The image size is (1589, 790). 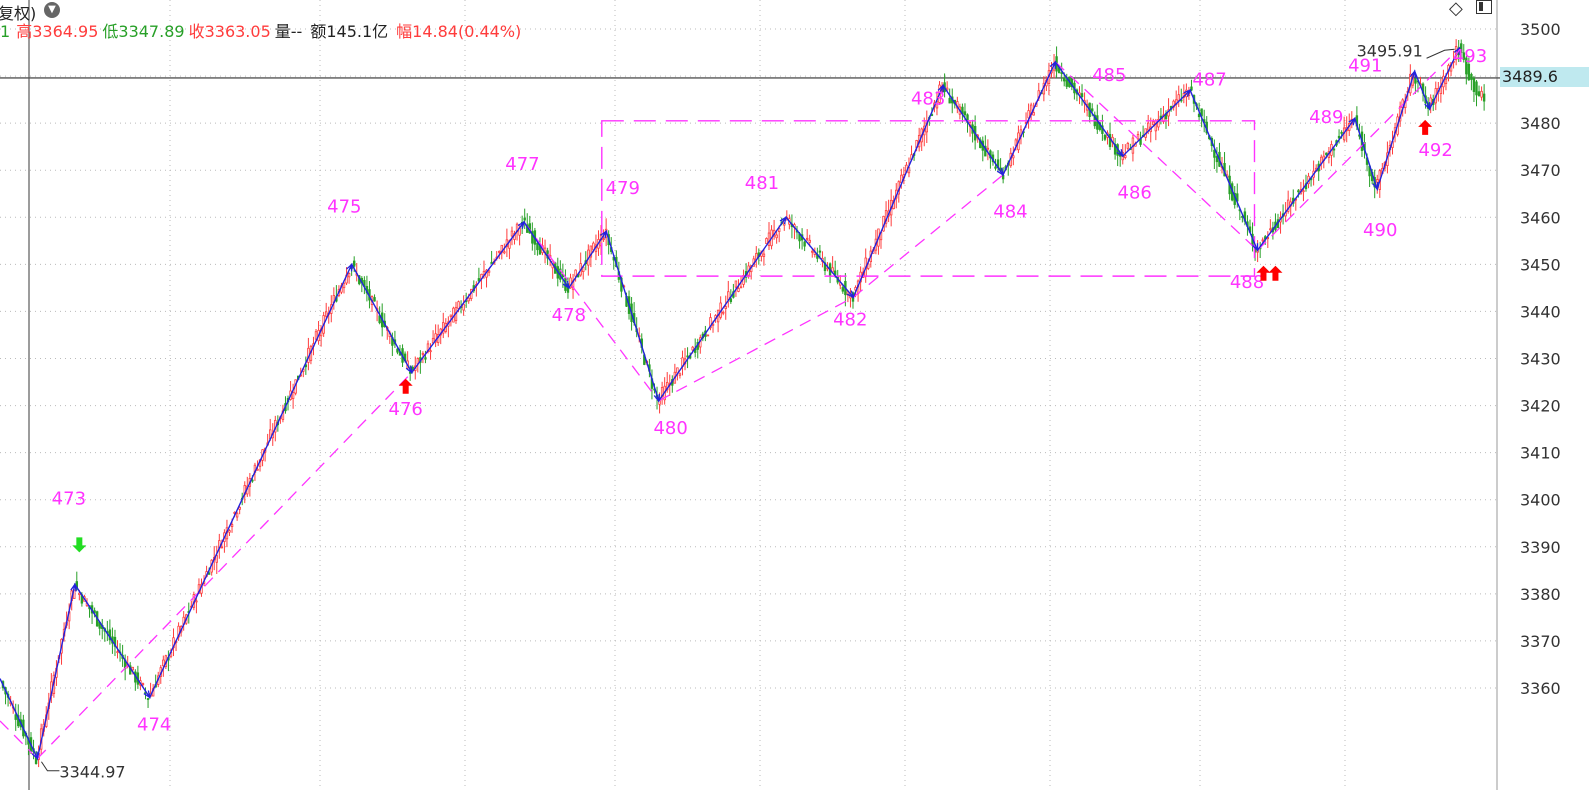 I want to click on low-value: 3347.89, so click(x=151, y=31).